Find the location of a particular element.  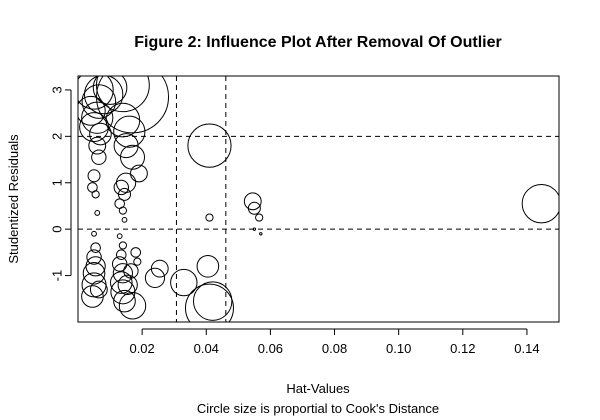

x-tick-label-5: 0.12 is located at coordinates (462, 348).